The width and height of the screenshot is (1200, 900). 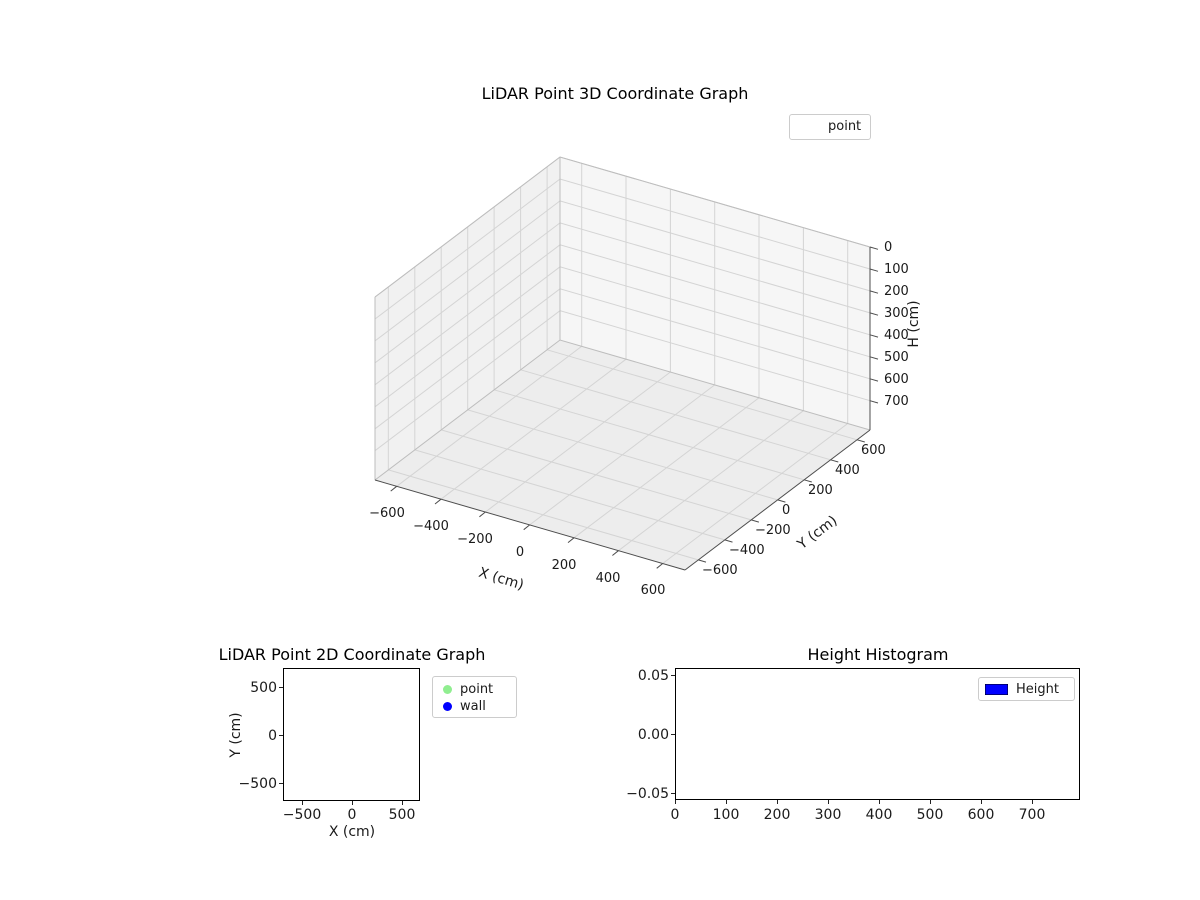 I want to click on h-tick-label: 100, so click(x=896, y=269).